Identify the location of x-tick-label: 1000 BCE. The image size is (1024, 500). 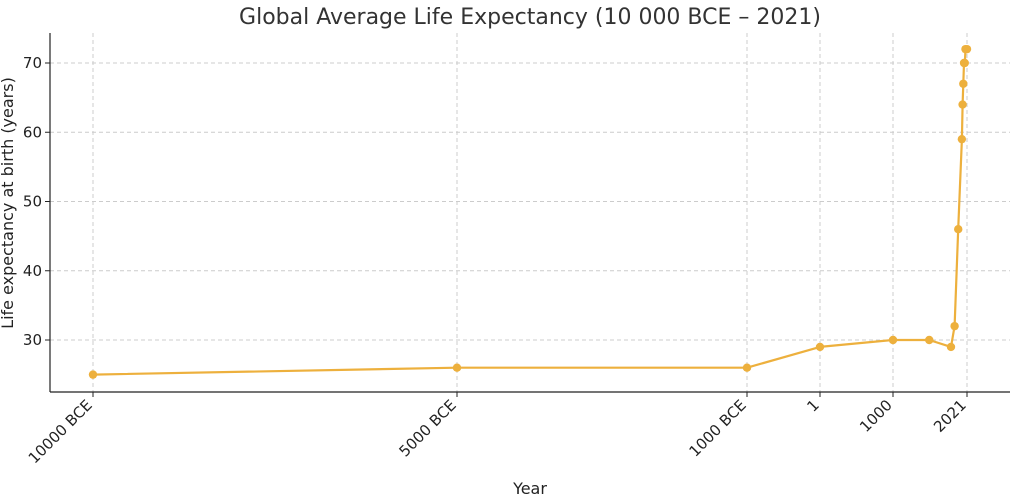
(718, 428).